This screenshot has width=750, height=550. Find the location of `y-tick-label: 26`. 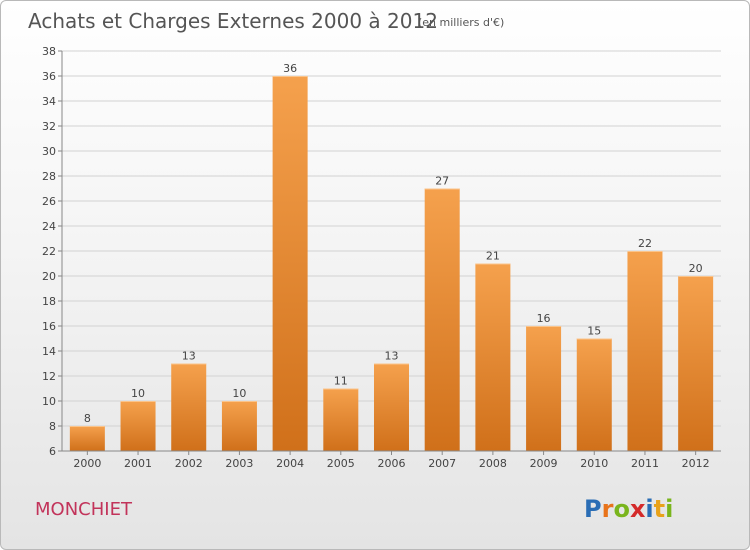

y-tick-label: 26 is located at coordinates (49, 201).